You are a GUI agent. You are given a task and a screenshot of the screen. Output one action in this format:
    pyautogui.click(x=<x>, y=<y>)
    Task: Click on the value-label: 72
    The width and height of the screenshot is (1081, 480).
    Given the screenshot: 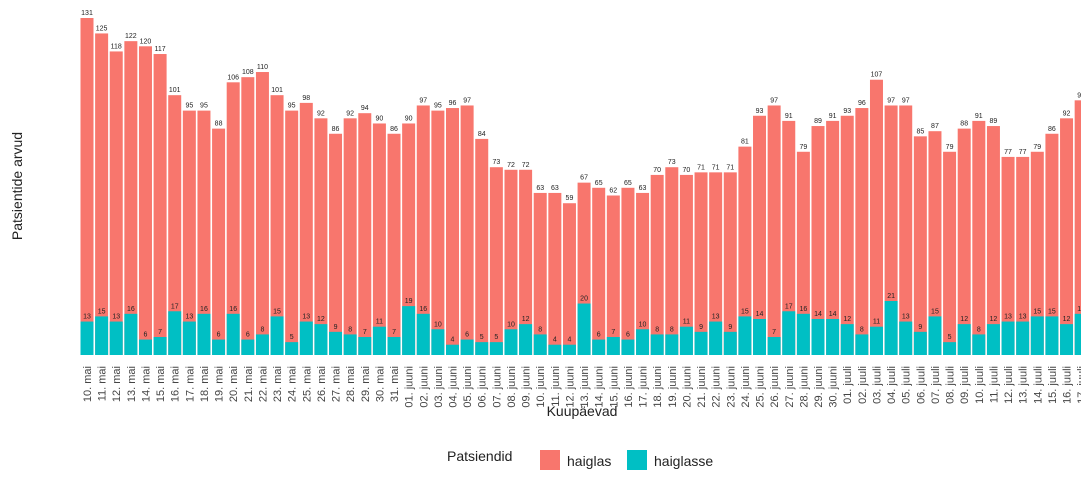 What is the action you would take?
    pyautogui.click(x=511, y=165)
    